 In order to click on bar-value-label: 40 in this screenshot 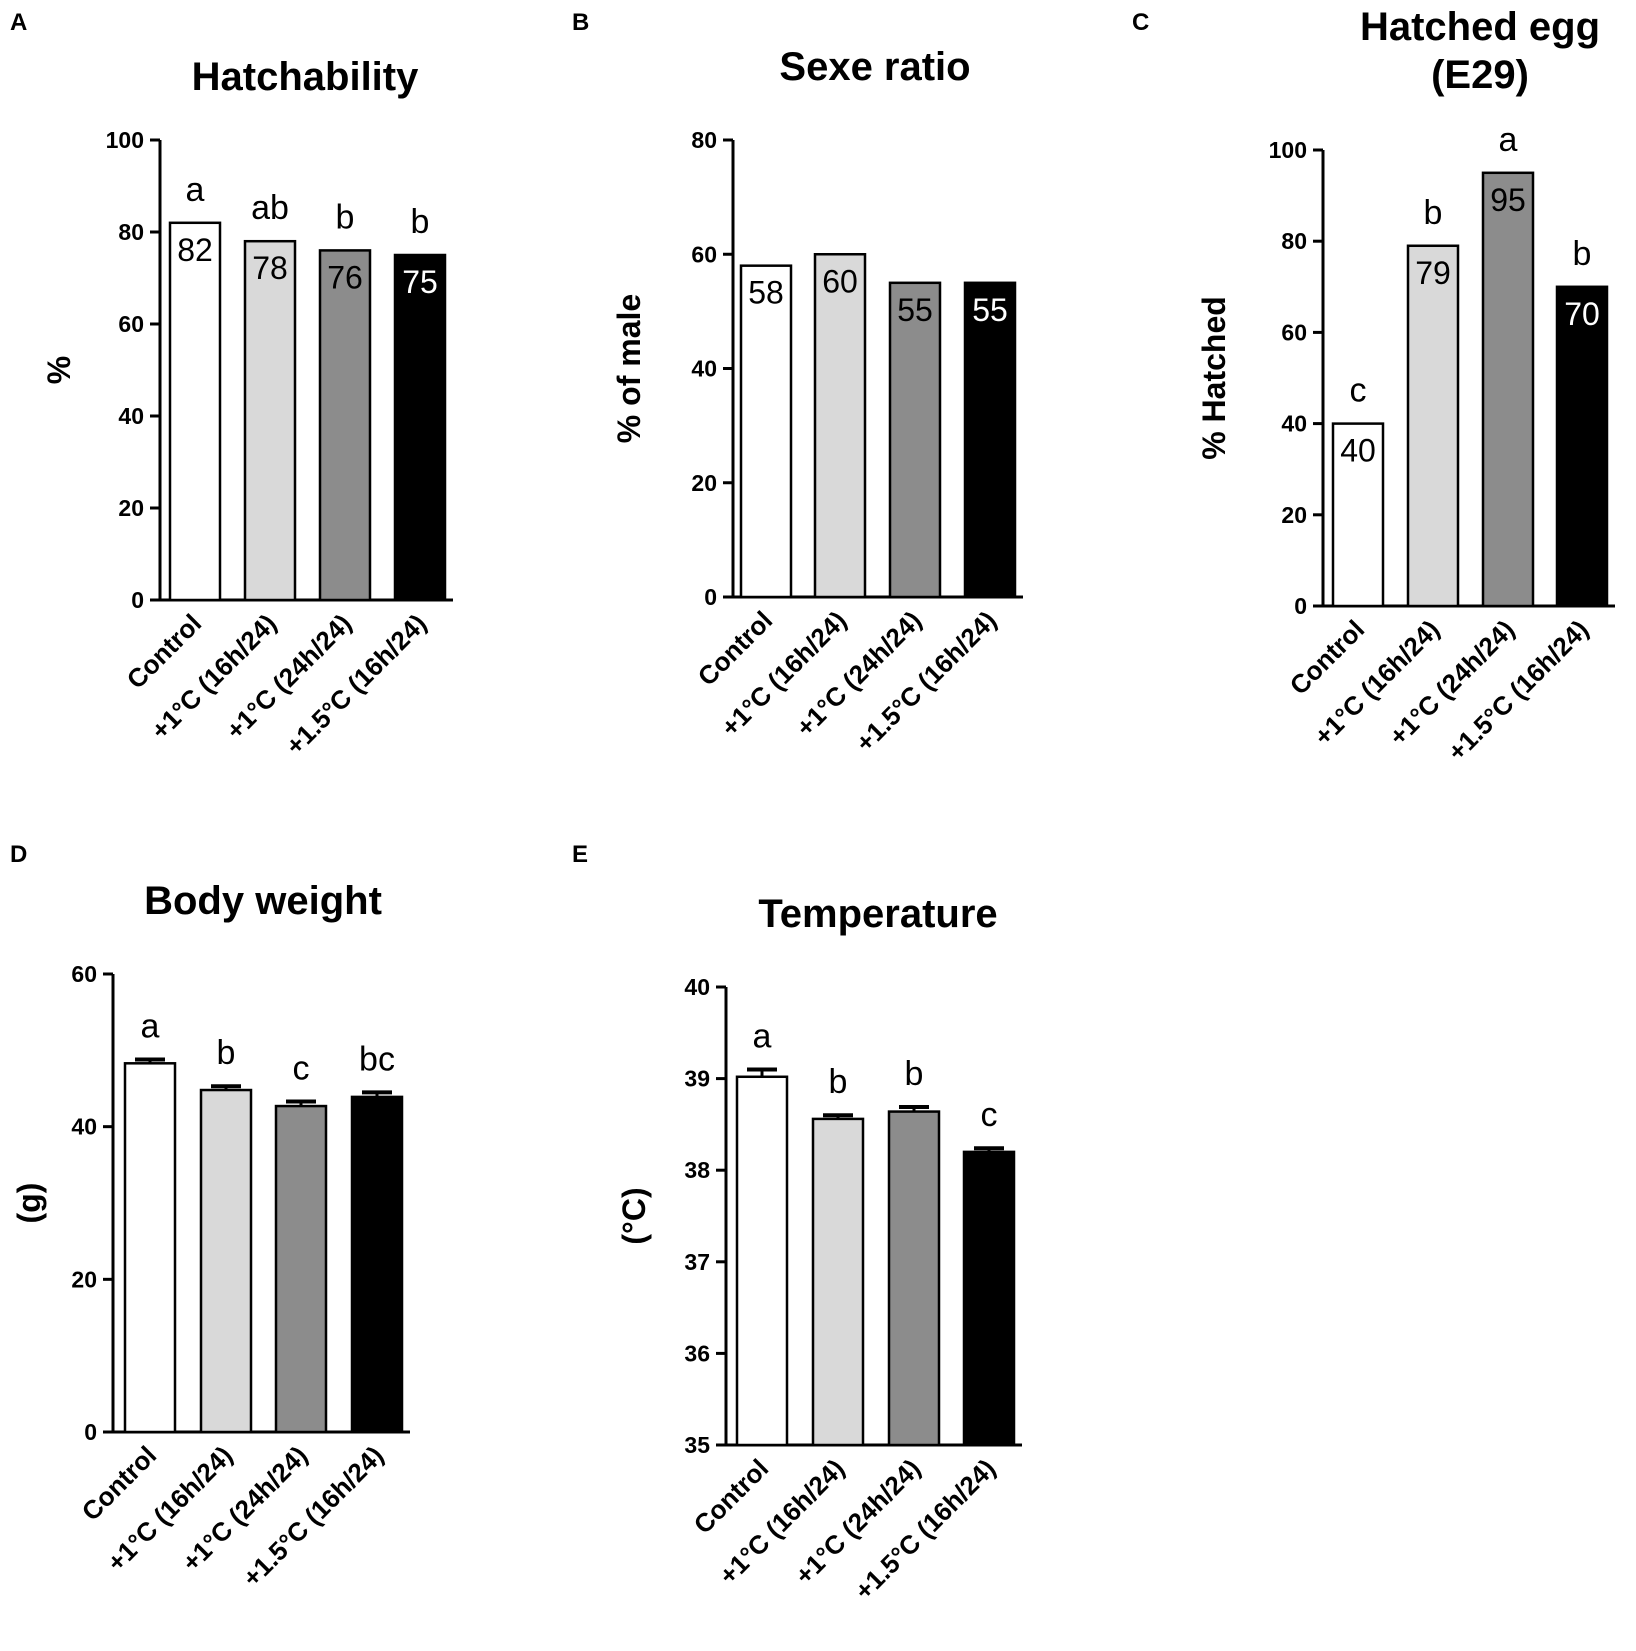, I will do `click(1358, 451)`.